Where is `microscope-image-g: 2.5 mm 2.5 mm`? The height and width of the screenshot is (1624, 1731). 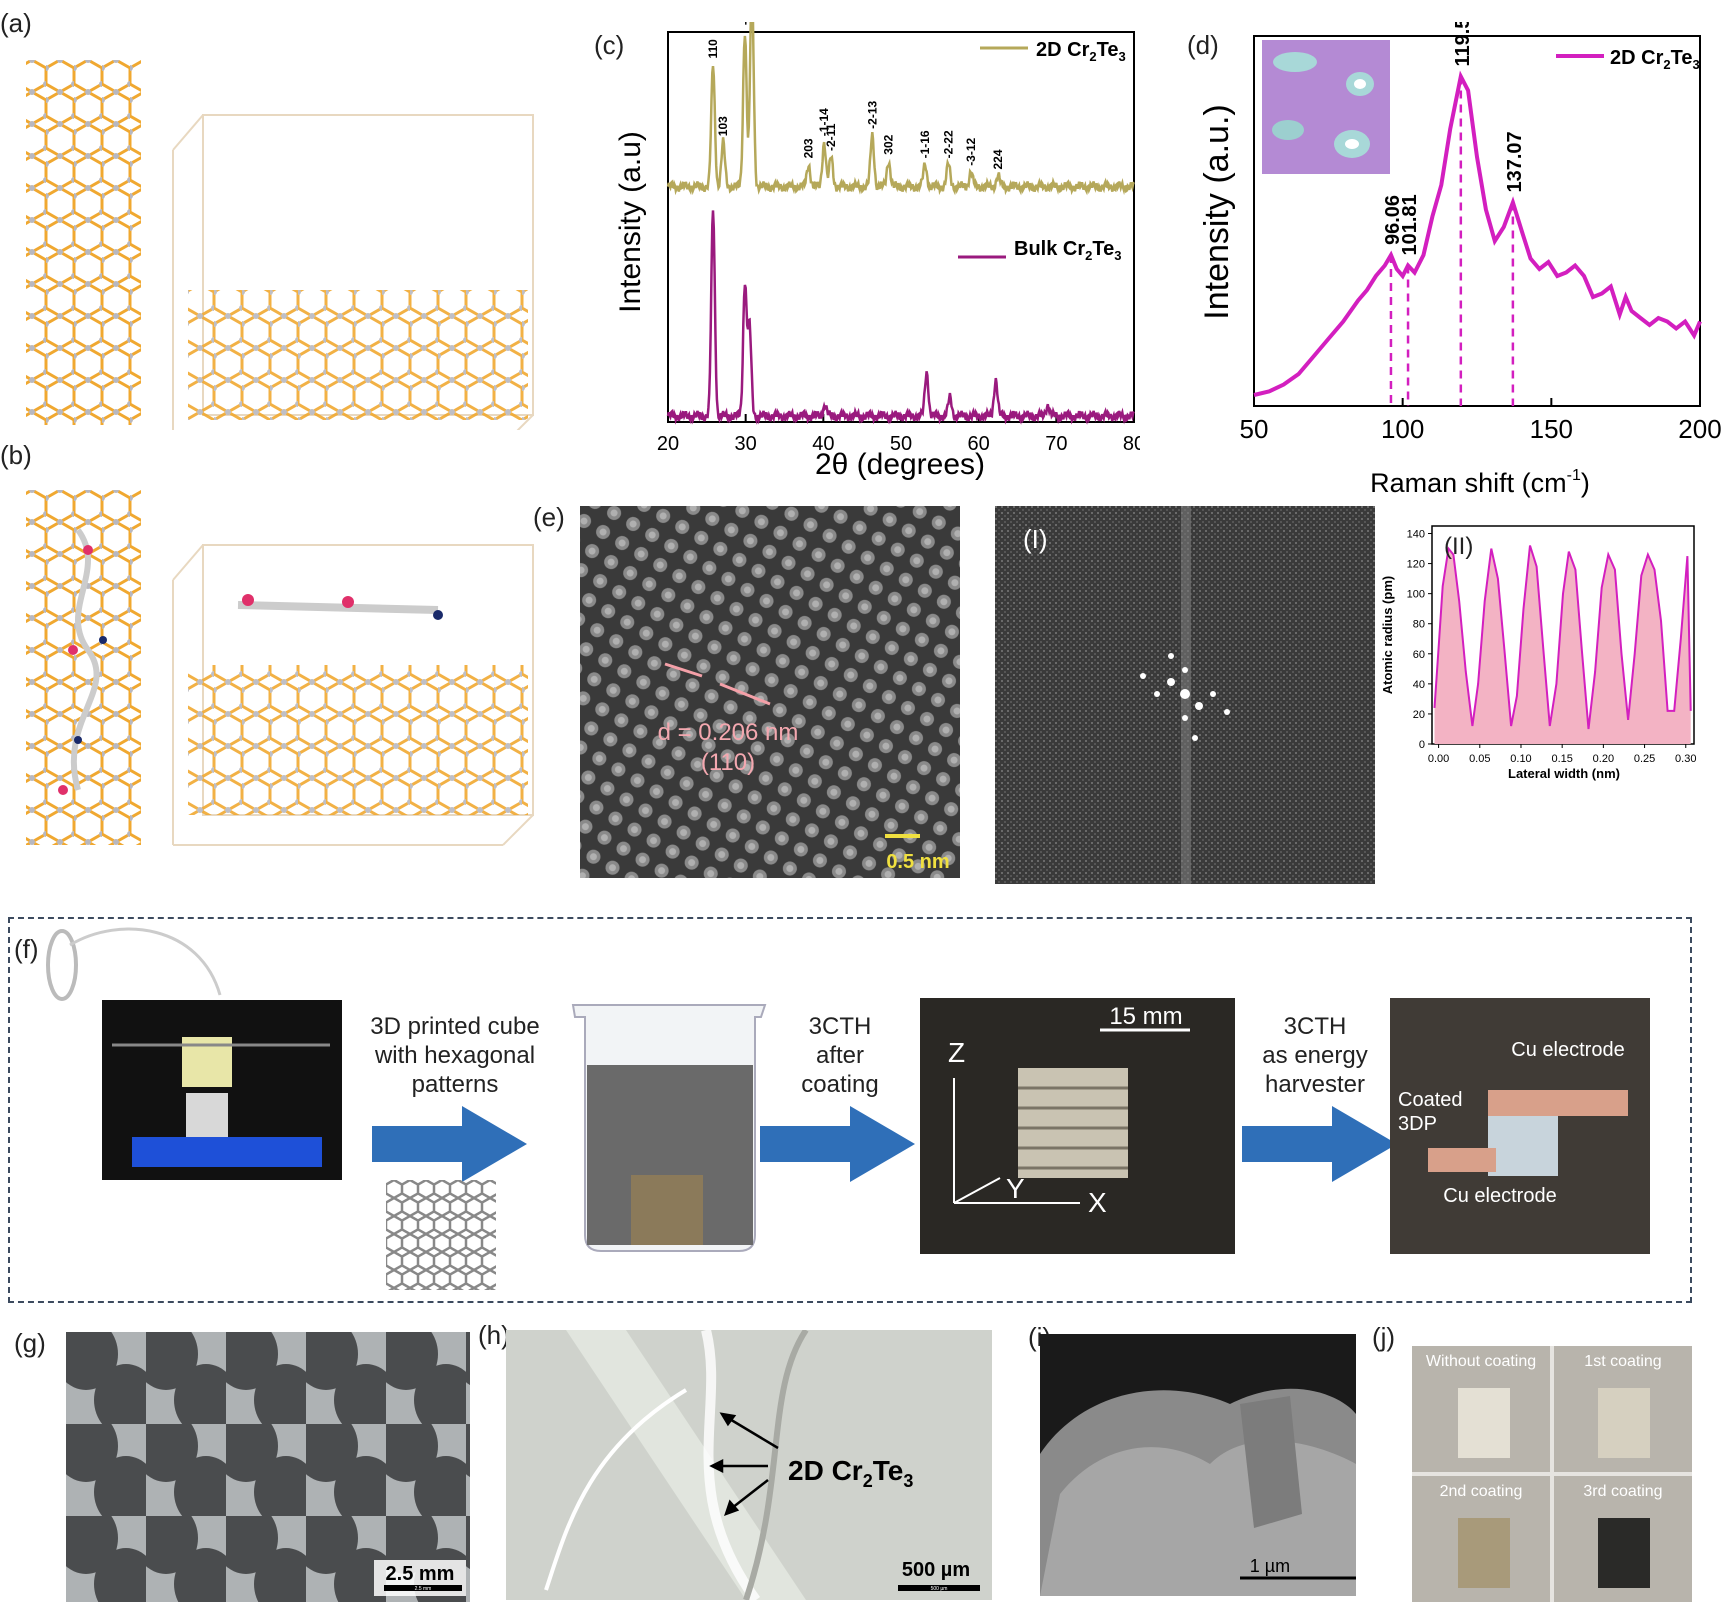 microscope-image-g: 2.5 mm 2.5 mm is located at coordinates (268, 1467).